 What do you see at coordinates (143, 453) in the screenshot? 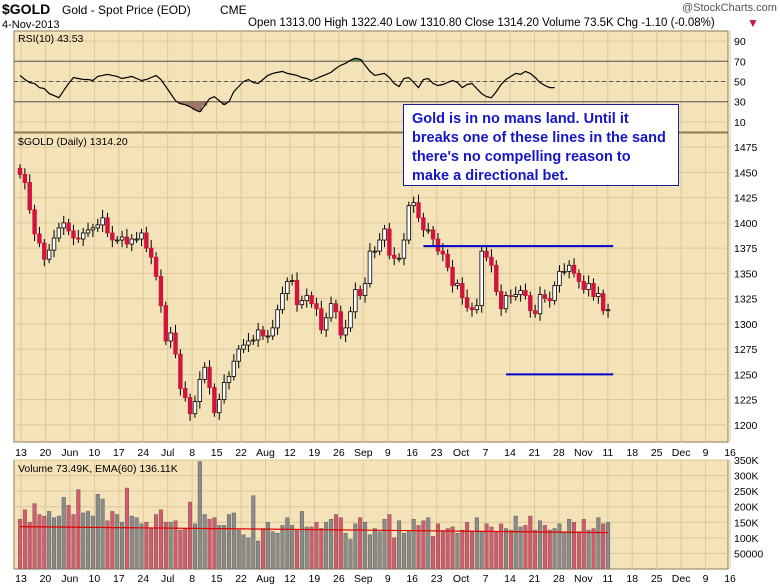
I see `x-tick-label: 24` at bounding box center [143, 453].